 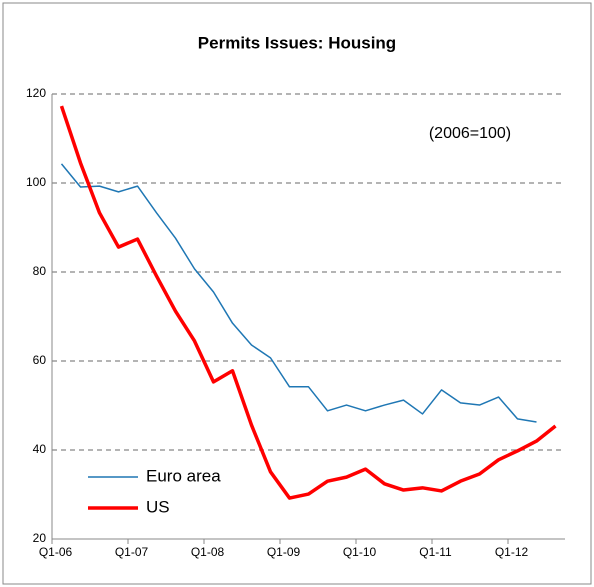 I want to click on chart-title: Permits Issues: Housing, so click(x=297, y=42).